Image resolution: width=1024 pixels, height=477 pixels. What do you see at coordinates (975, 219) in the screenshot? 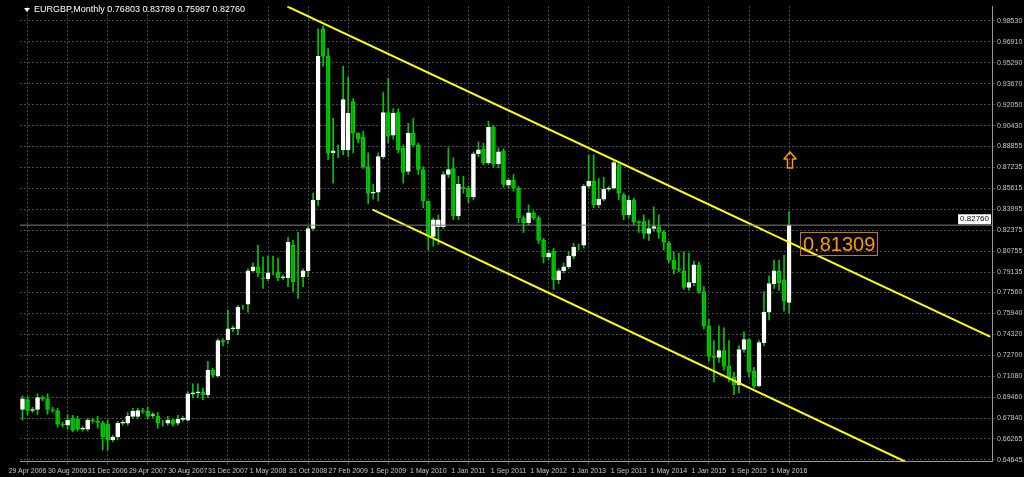
I see `ref-line-label: 0.82760` at bounding box center [975, 219].